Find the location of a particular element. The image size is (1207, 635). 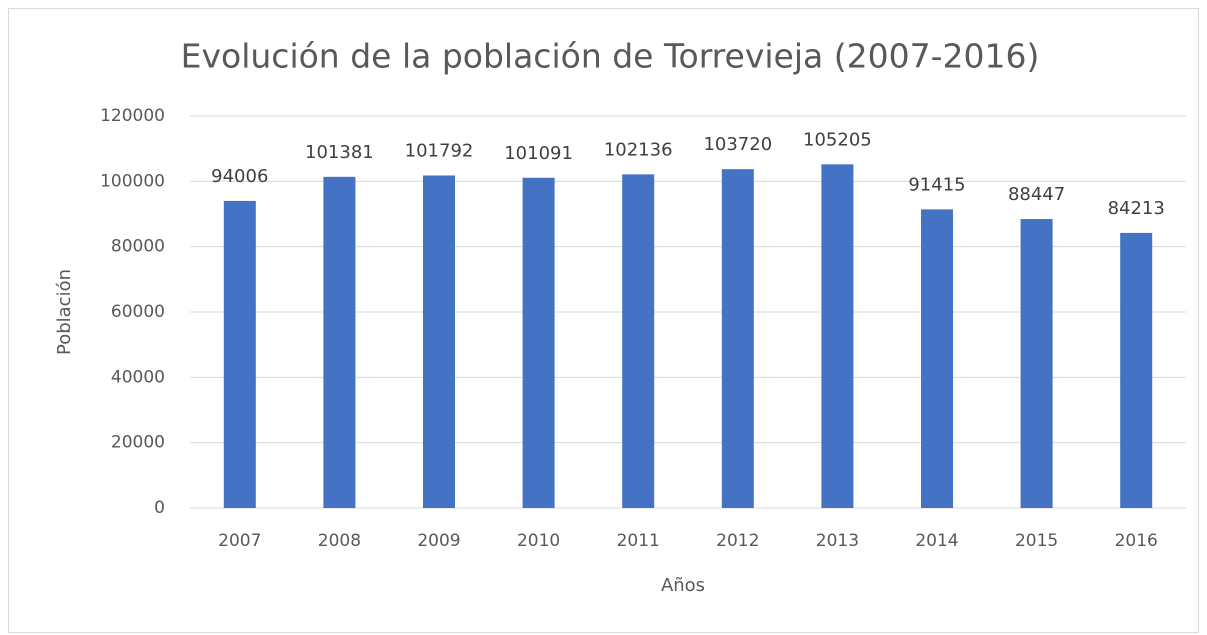

x-tick-label: 2007 is located at coordinates (239, 541).